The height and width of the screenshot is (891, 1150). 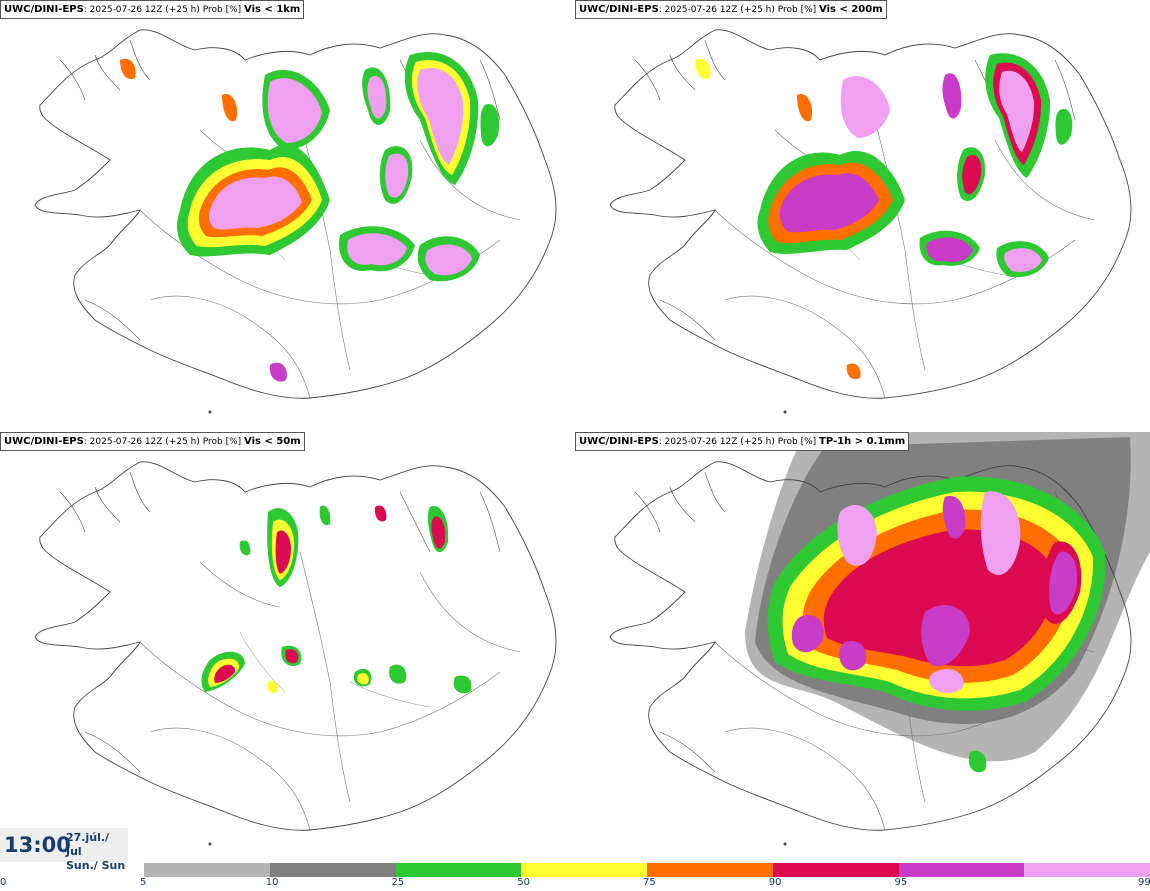 I want to click on legend-tick-label: 50, so click(x=523, y=882).